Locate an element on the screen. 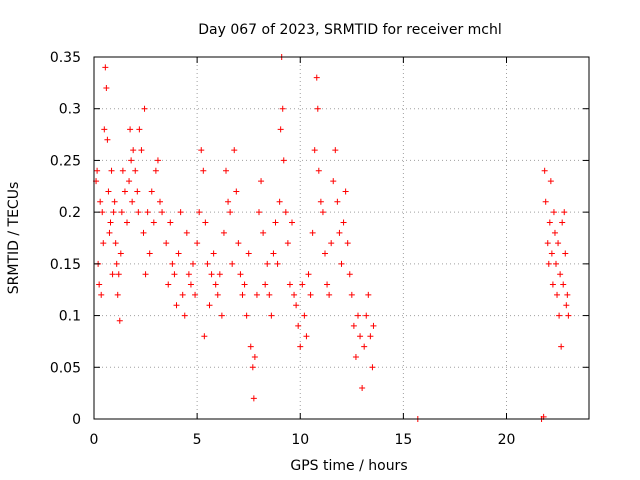 The image size is (640, 480). y-tick-label: 0.15 is located at coordinates (65, 265).